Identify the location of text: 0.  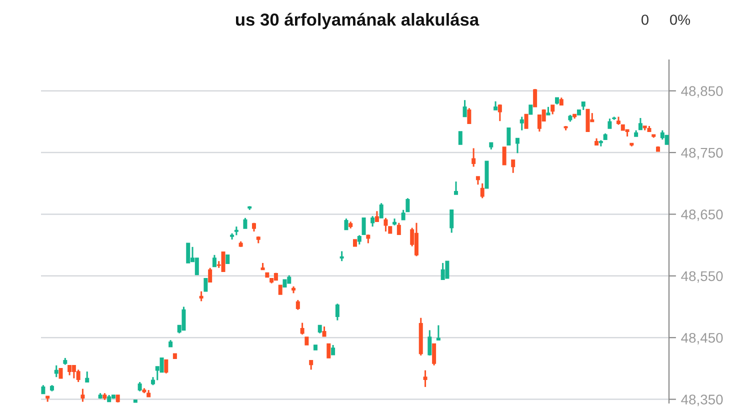
(645, 19).